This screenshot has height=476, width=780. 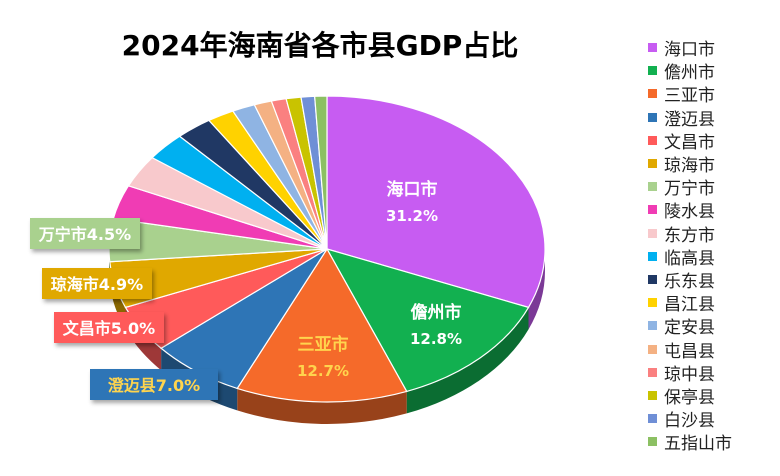 I want to click on legend-item-10: 临高县, so click(x=690, y=257).